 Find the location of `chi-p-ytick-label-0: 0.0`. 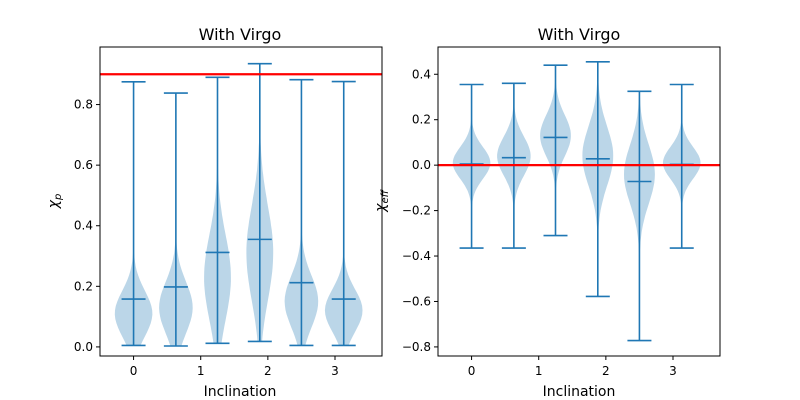

chi-p-ytick-label-0: 0.0 is located at coordinates (83, 347).